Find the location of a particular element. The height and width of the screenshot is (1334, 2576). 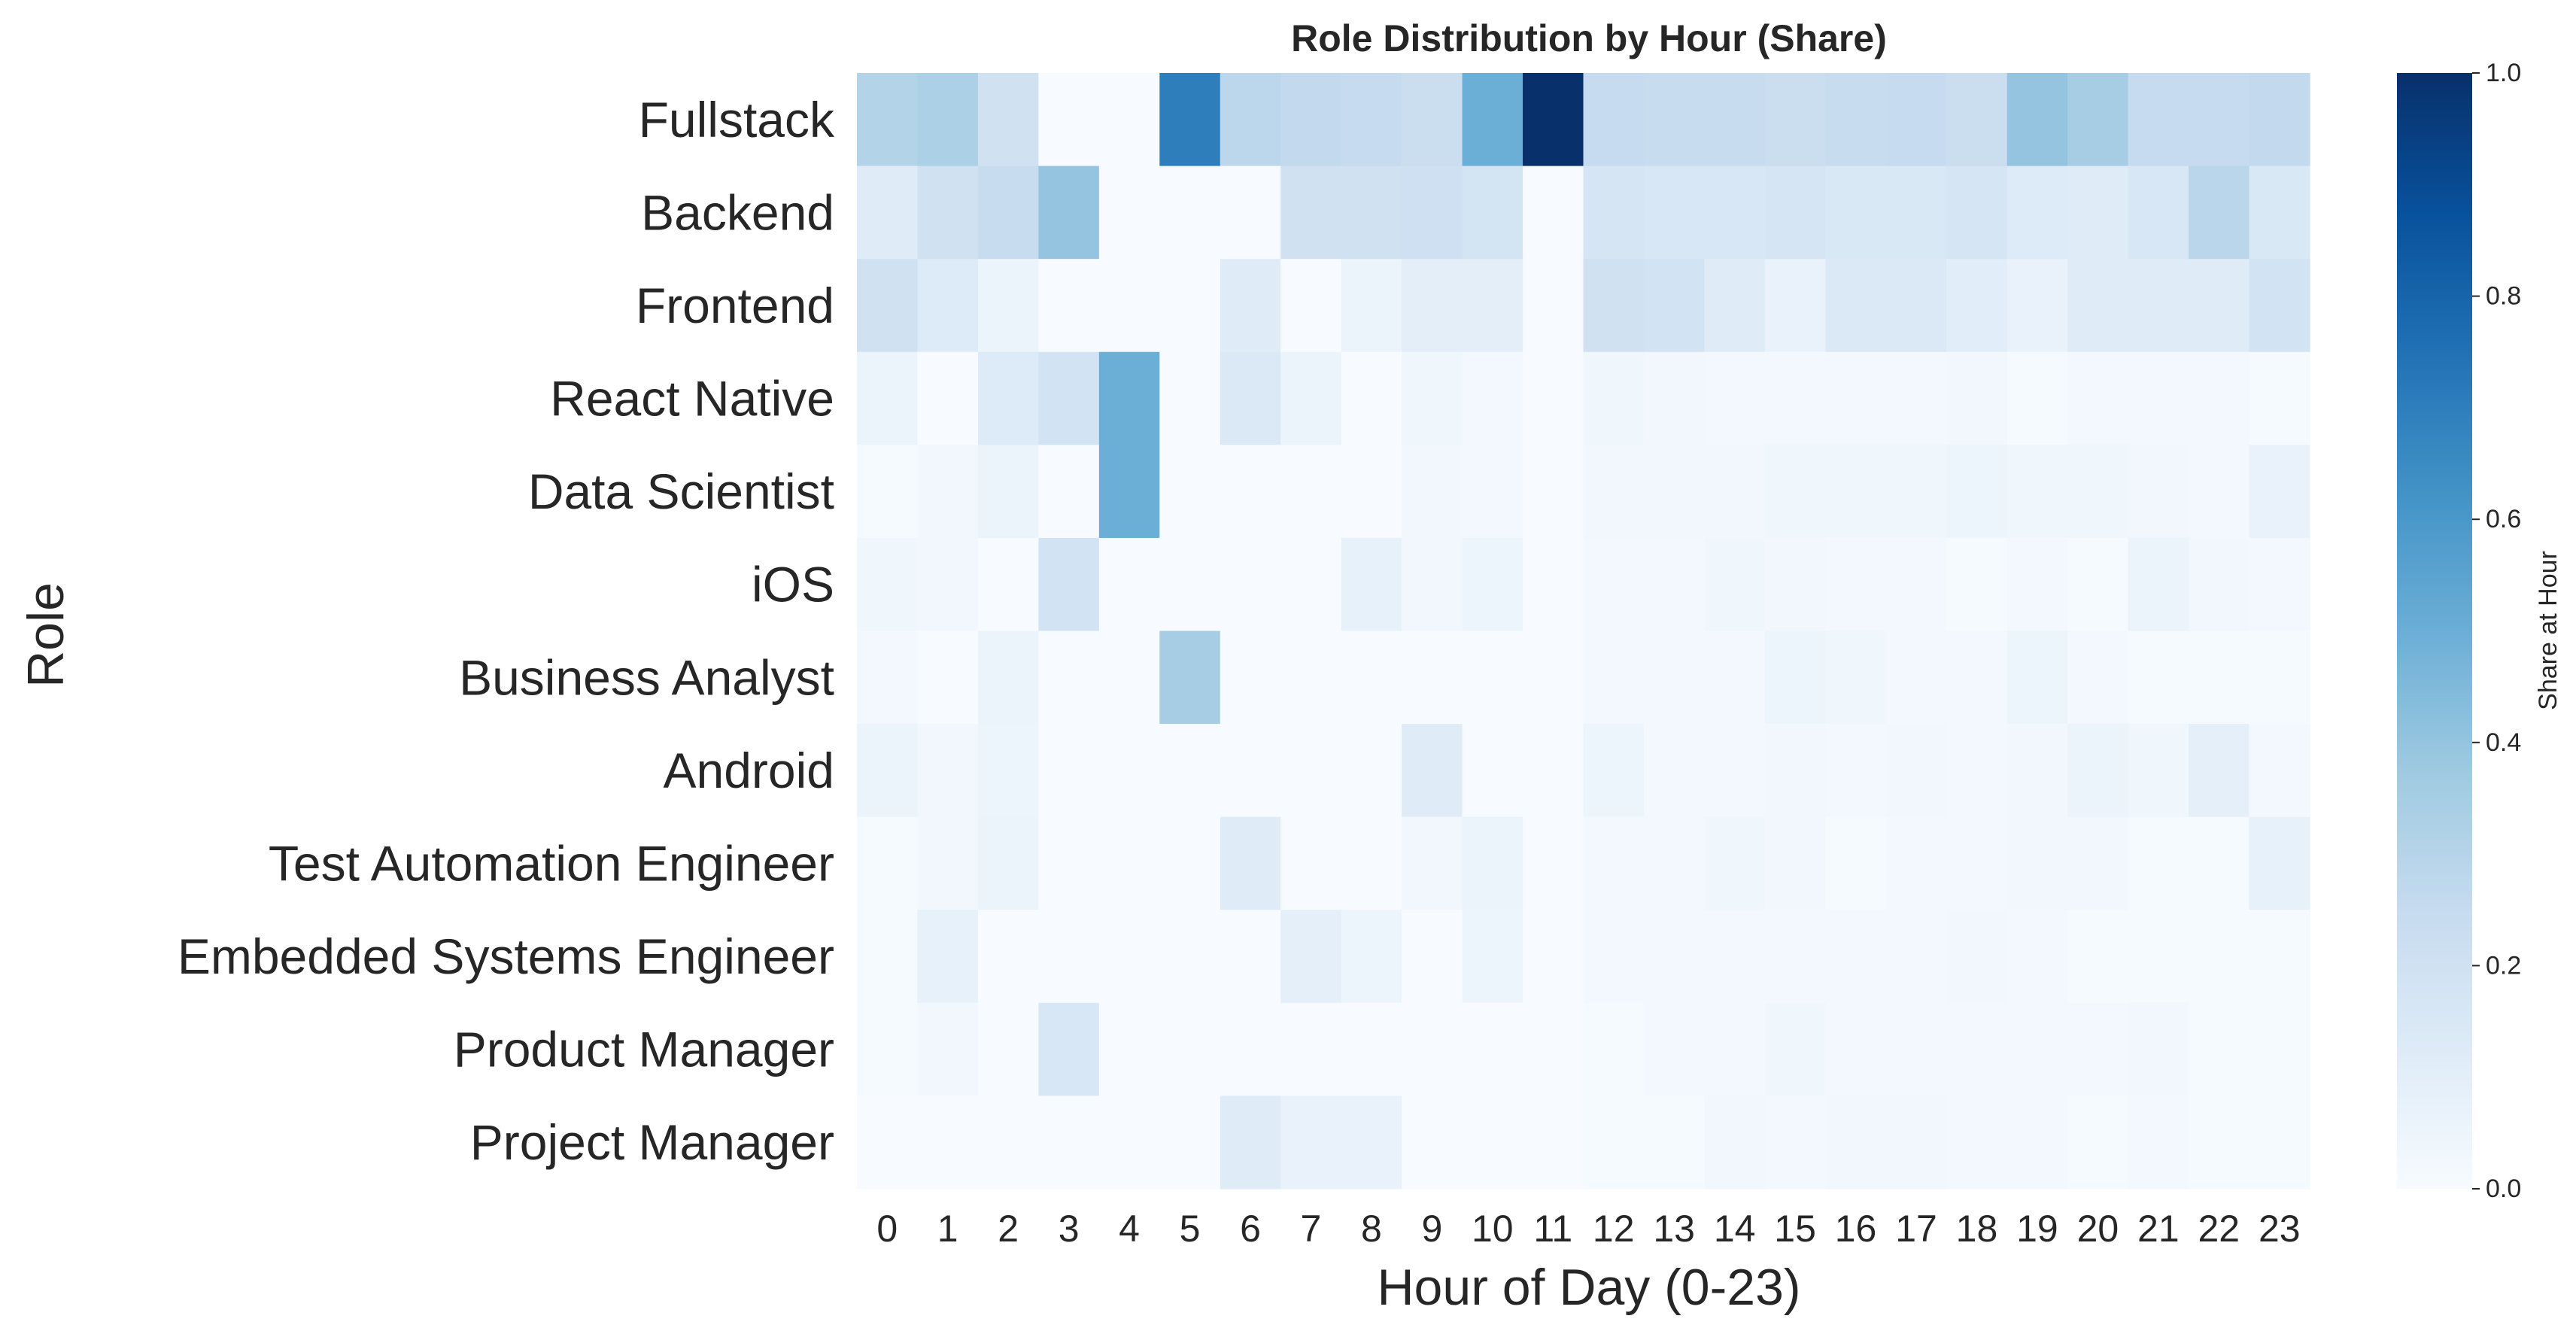

chart-title: Role Distribution by Hour (Share) is located at coordinates (1589, 38).